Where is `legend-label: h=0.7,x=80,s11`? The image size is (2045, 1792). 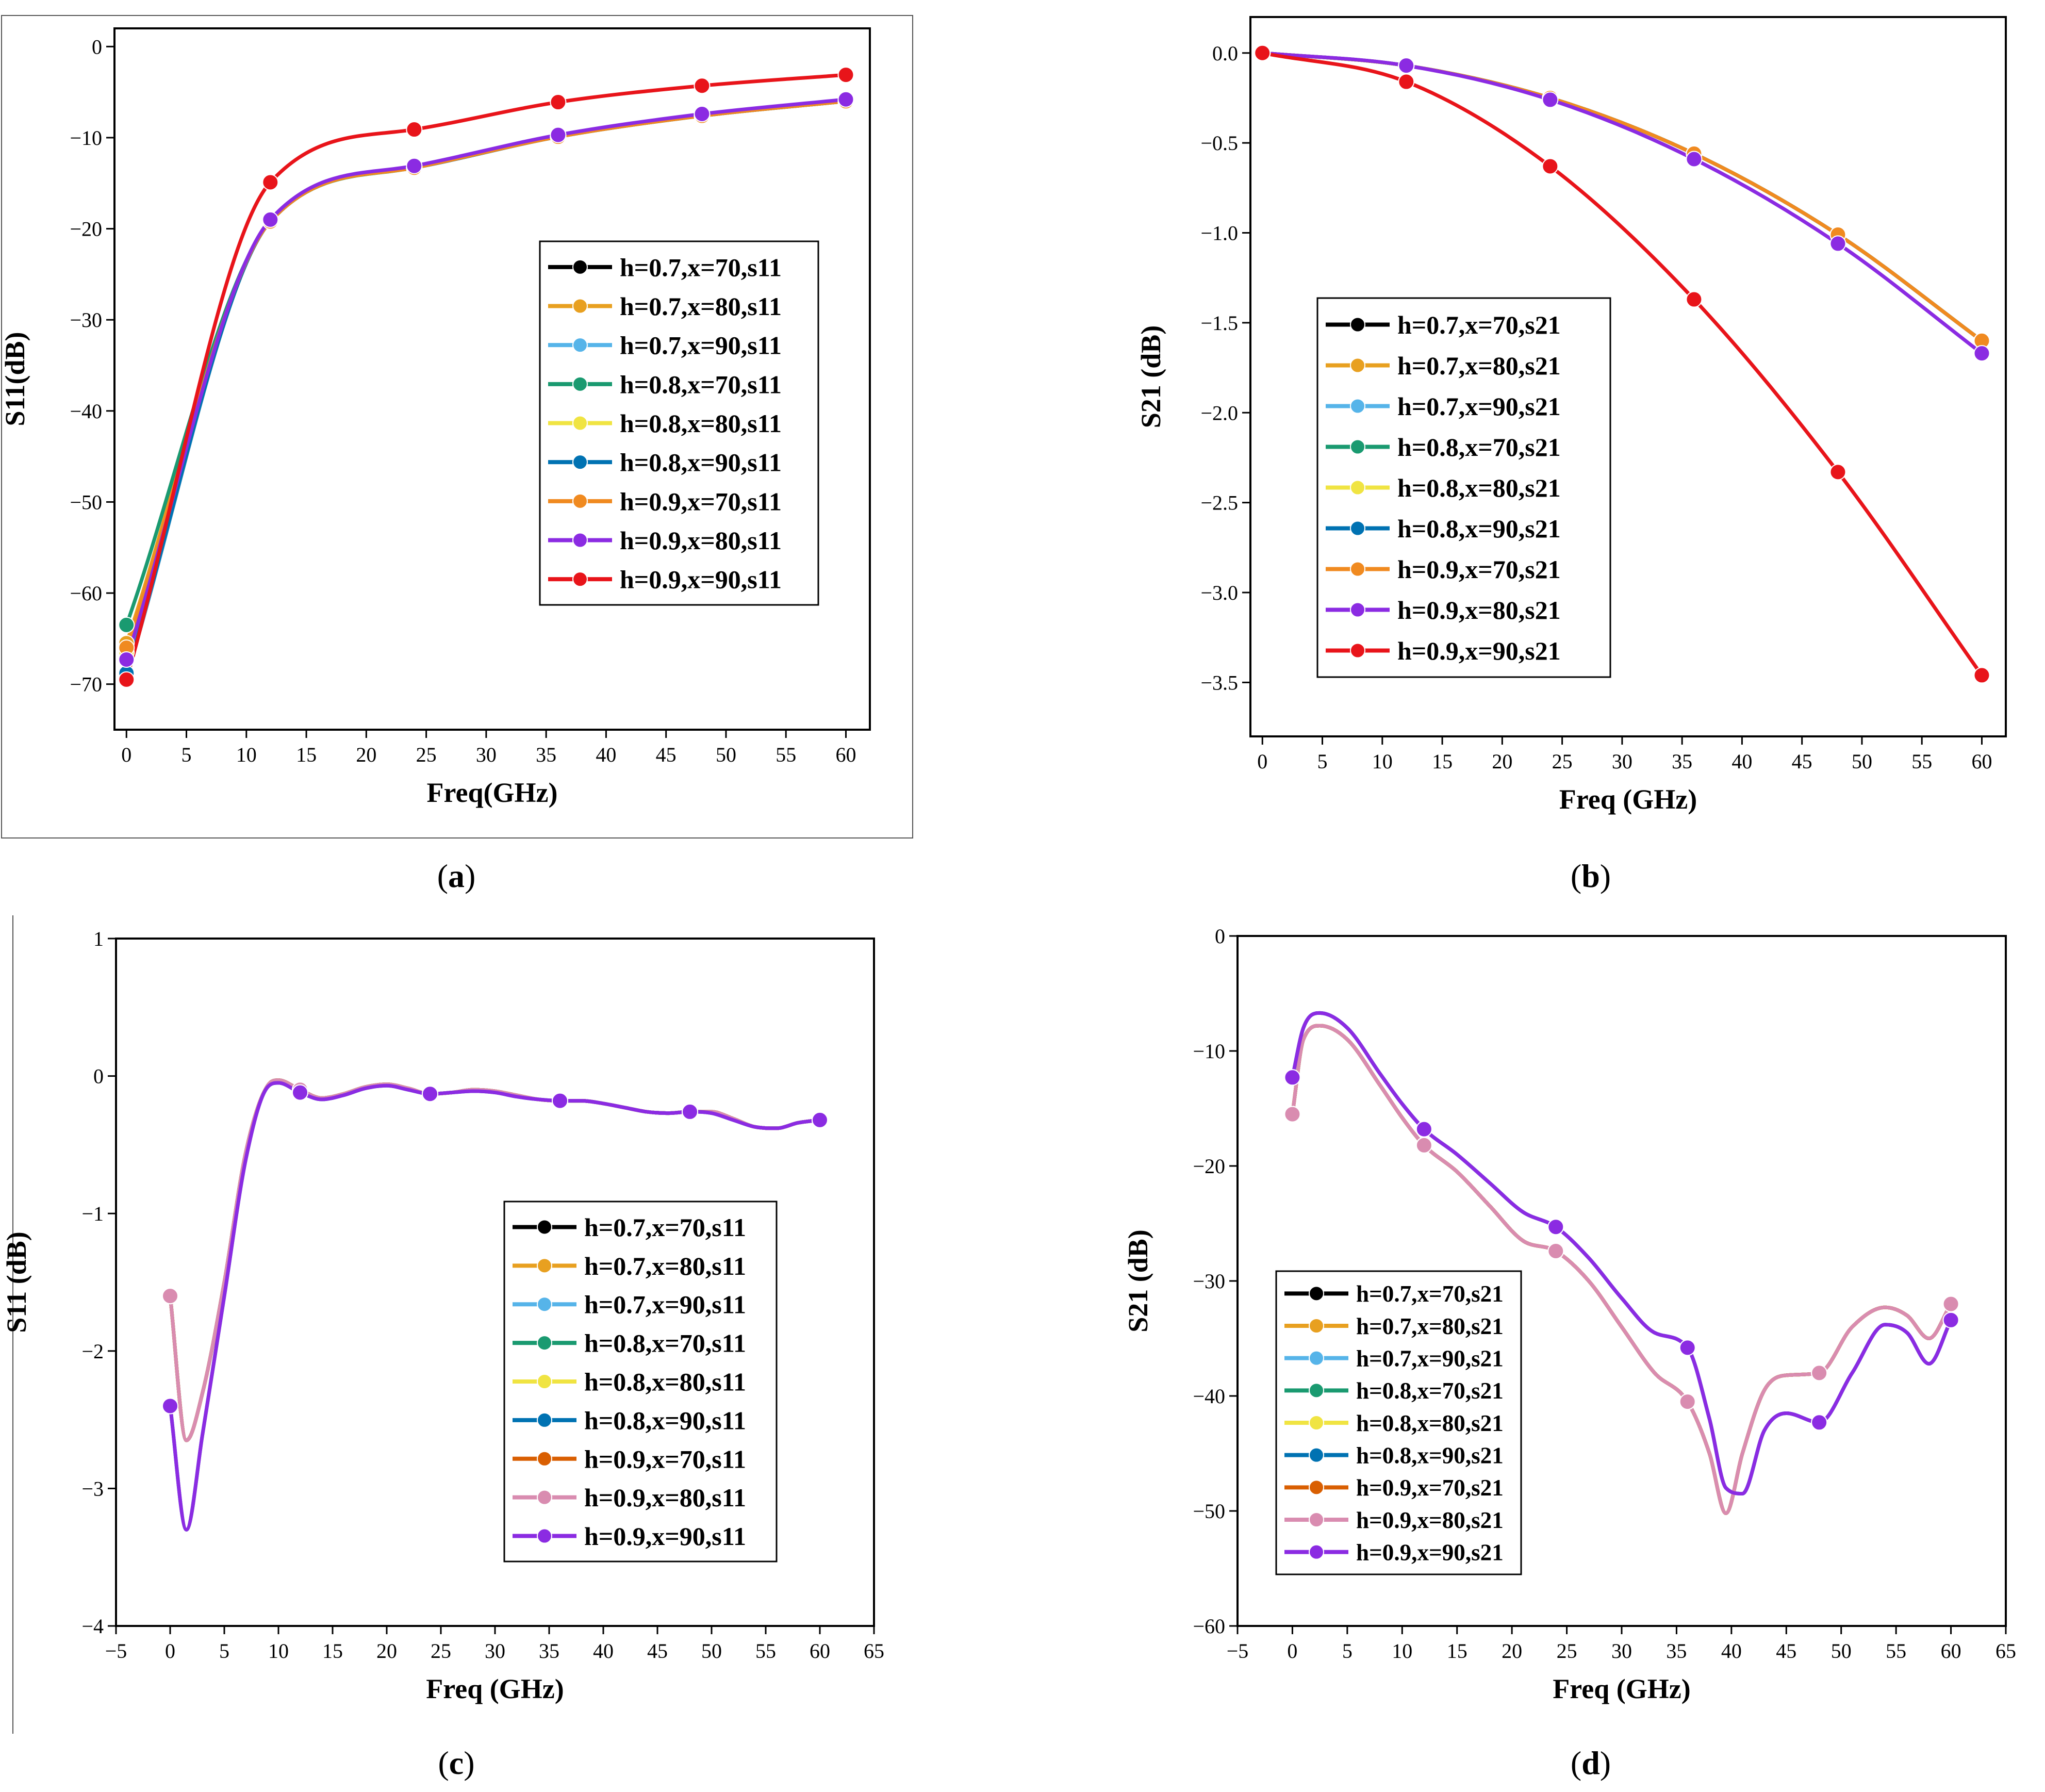 legend-label: h=0.7,x=80,s11 is located at coordinates (665, 1266).